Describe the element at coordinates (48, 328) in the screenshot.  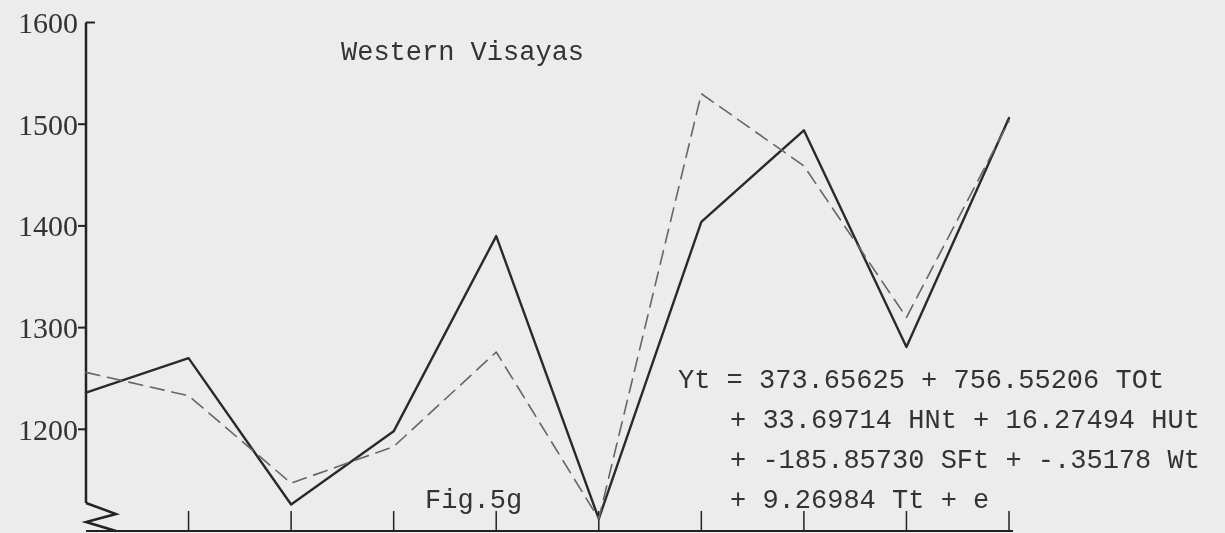
I see `y-tick-label: 1300` at that location.